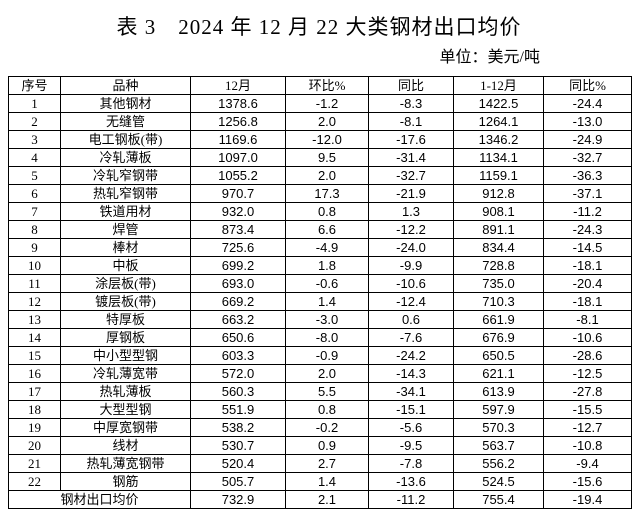 The image size is (638, 523). Describe the element at coordinates (498, 319) in the screenshot. I see `value-cell: 661.9` at that location.